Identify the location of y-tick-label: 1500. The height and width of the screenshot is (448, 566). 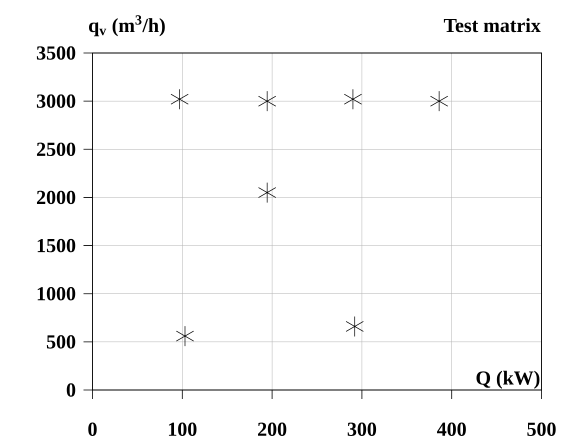
(57, 245).